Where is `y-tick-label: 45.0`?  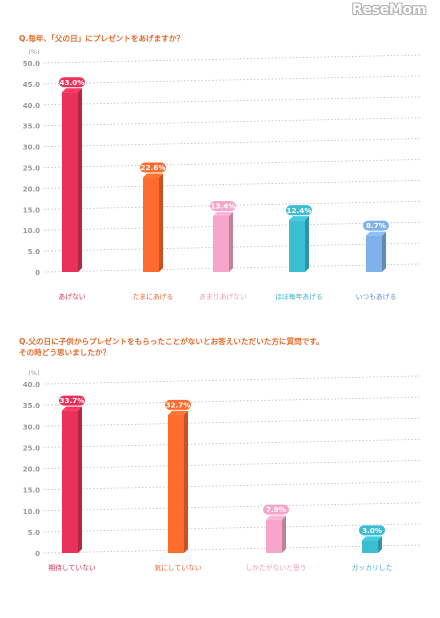 y-tick-label: 45.0 is located at coordinates (31, 85).